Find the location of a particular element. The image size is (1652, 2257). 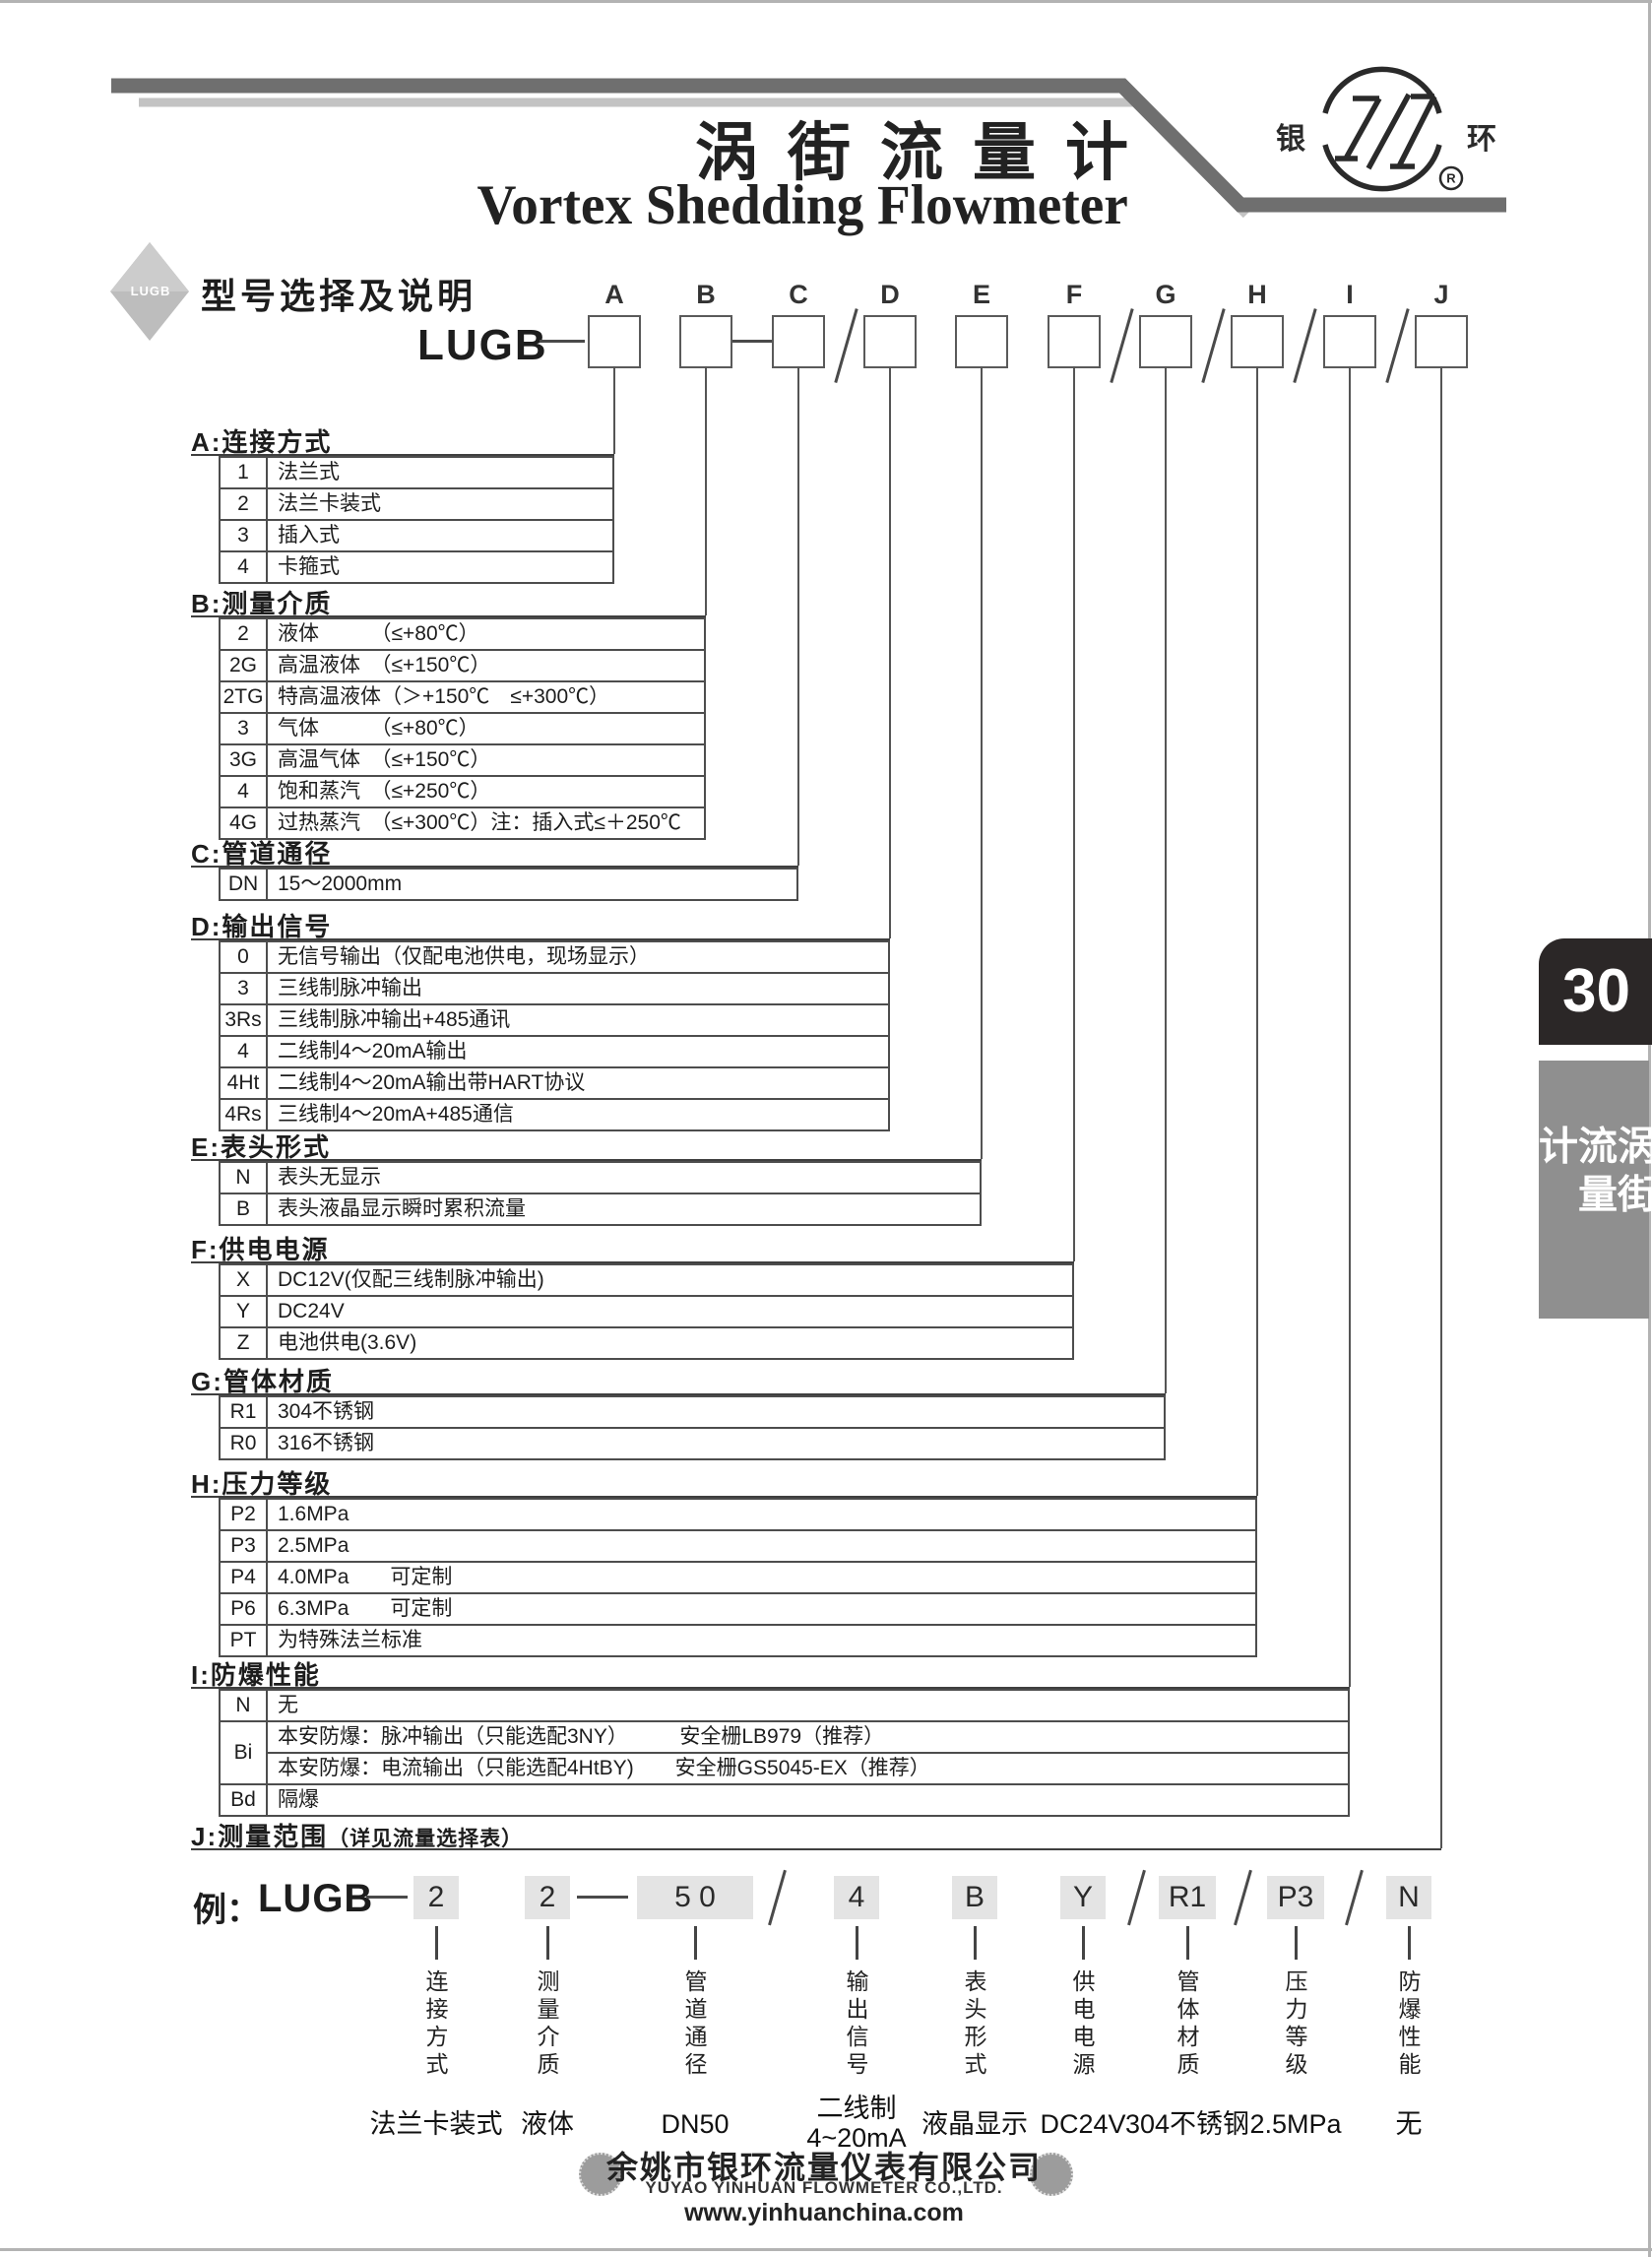

section-j-heading-suffix: （详见流量选择表） is located at coordinates (426, 1839).